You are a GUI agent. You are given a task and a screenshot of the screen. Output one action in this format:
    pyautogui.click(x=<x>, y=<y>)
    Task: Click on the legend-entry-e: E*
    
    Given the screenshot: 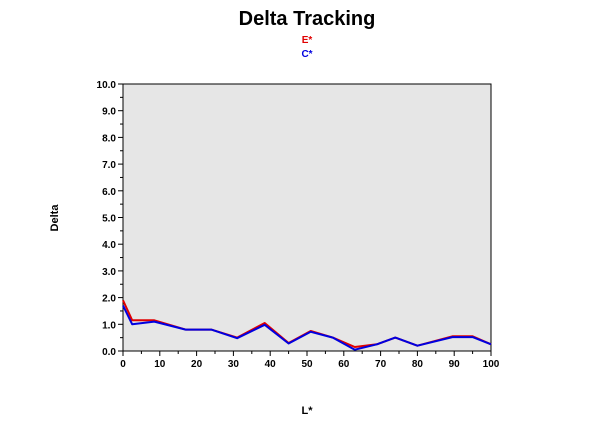 What is the action you would take?
    pyautogui.click(x=307, y=40)
    